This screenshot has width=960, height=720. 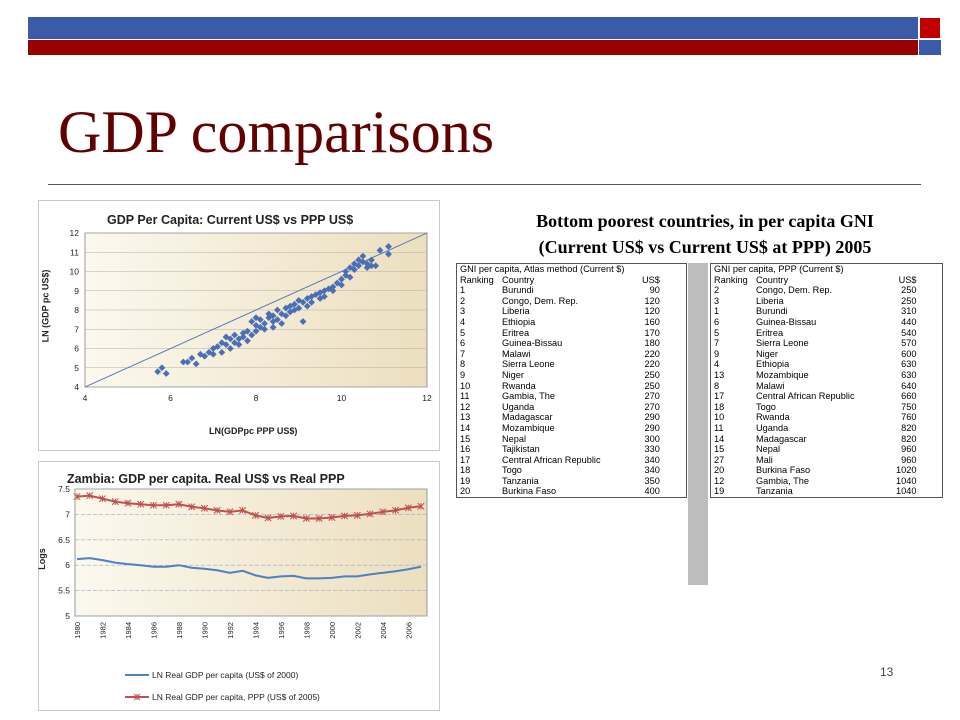 What do you see at coordinates (519, 321) in the screenshot?
I see `atlas-table-cell: Ethiopia` at bounding box center [519, 321].